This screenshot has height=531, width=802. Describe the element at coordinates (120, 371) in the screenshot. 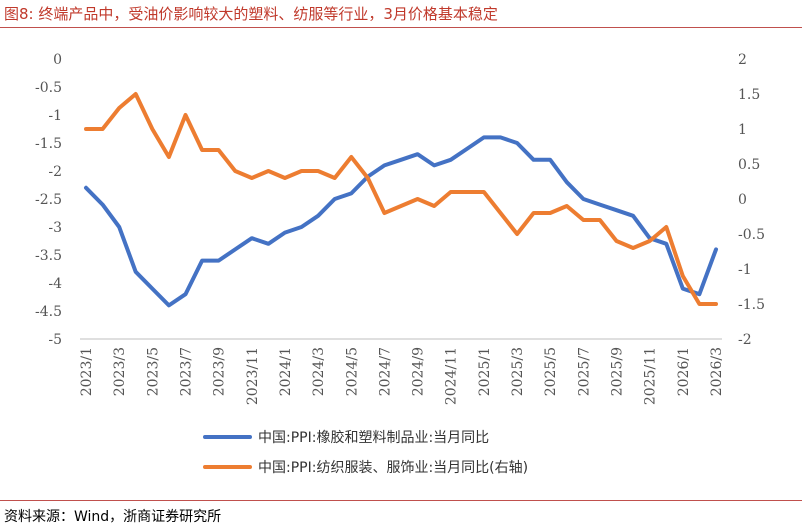

I see `x-tick-label: 2023/3` at that location.